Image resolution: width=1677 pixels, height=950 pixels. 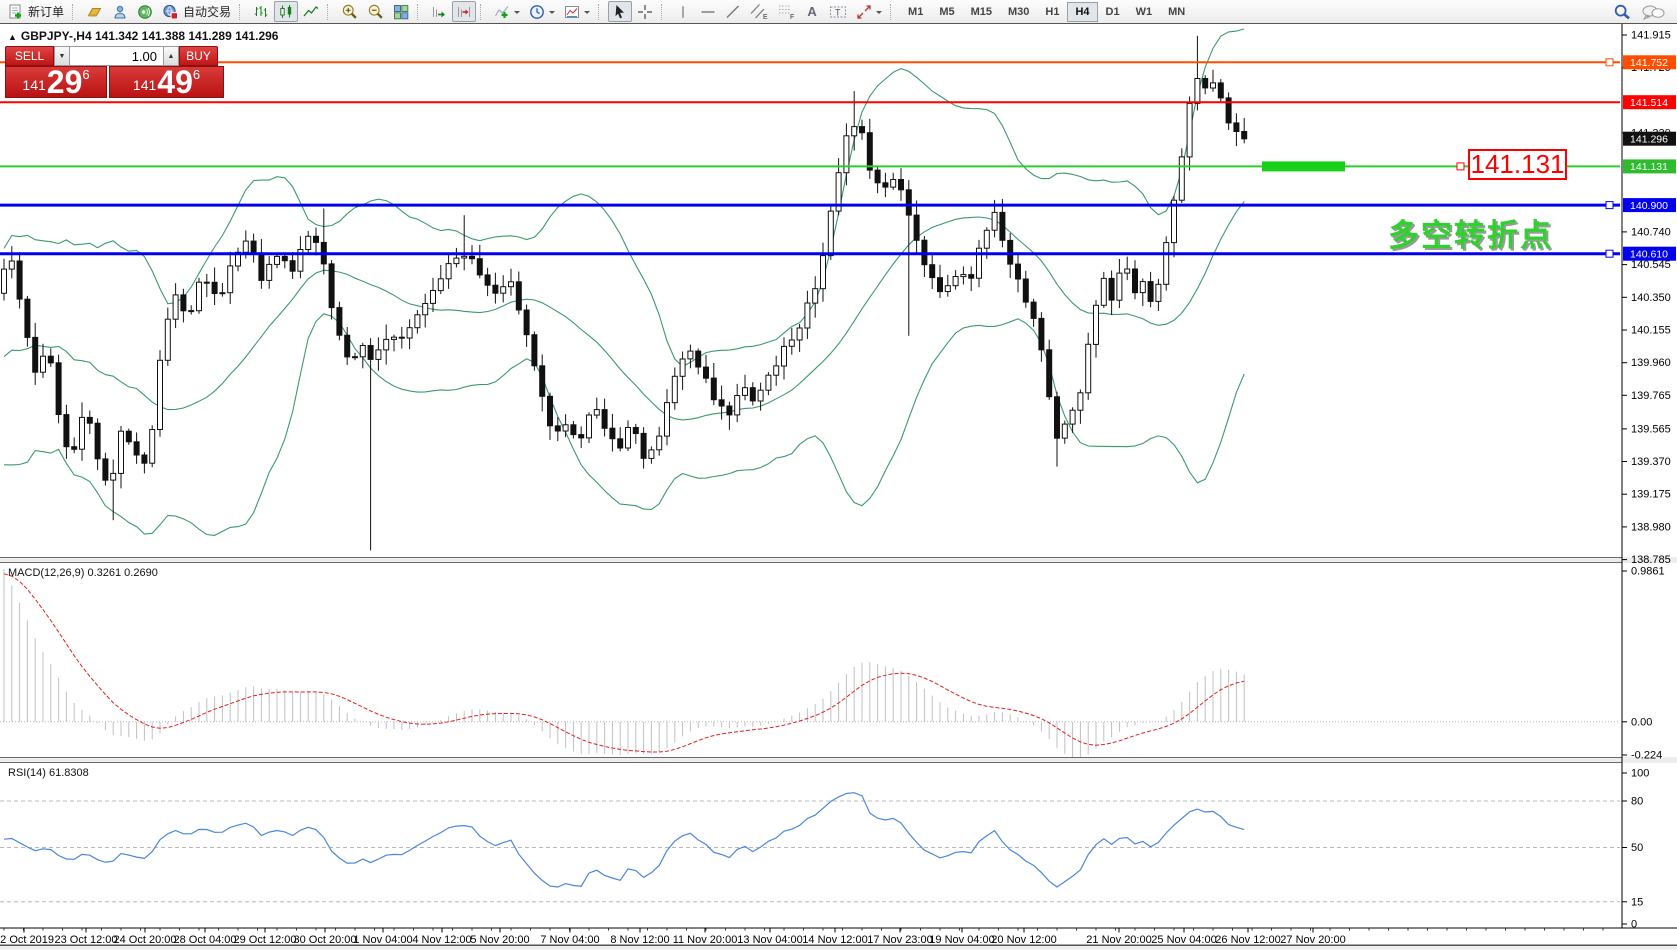 What do you see at coordinates (1651, 560) in the screenshot?
I see `price-tick-label: 138.785` at bounding box center [1651, 560].